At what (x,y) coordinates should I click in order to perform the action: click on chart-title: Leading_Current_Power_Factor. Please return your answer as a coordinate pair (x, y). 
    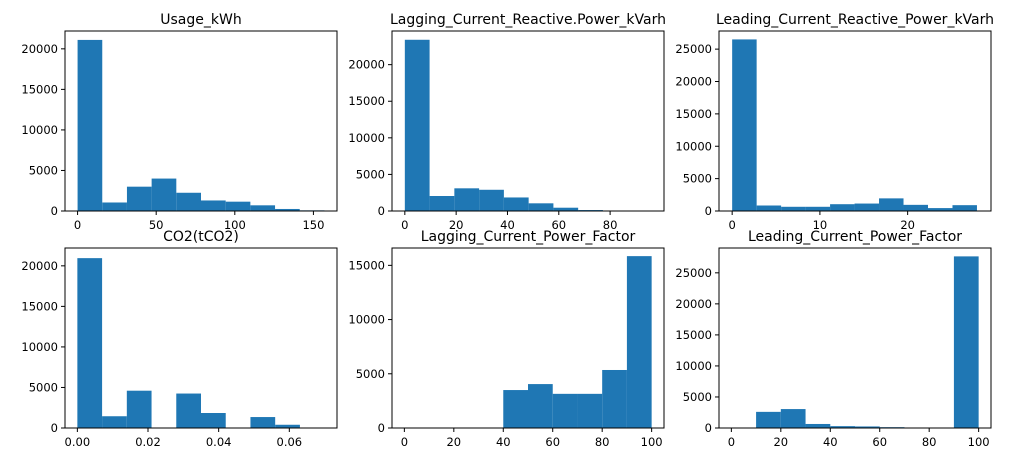
    Looking at the image, I should click on (855, 237).